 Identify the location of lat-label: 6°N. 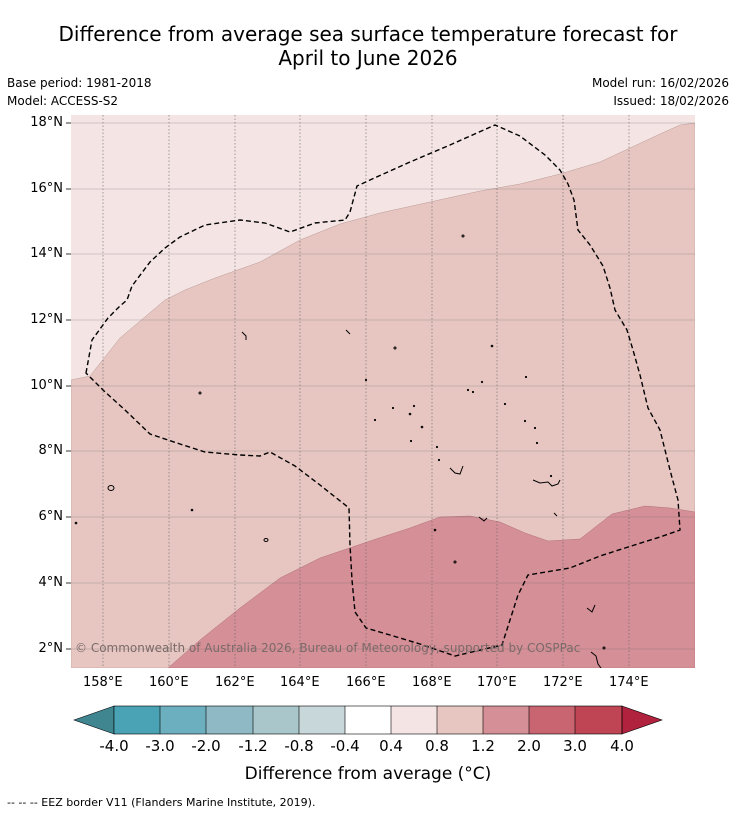
(51, 516).